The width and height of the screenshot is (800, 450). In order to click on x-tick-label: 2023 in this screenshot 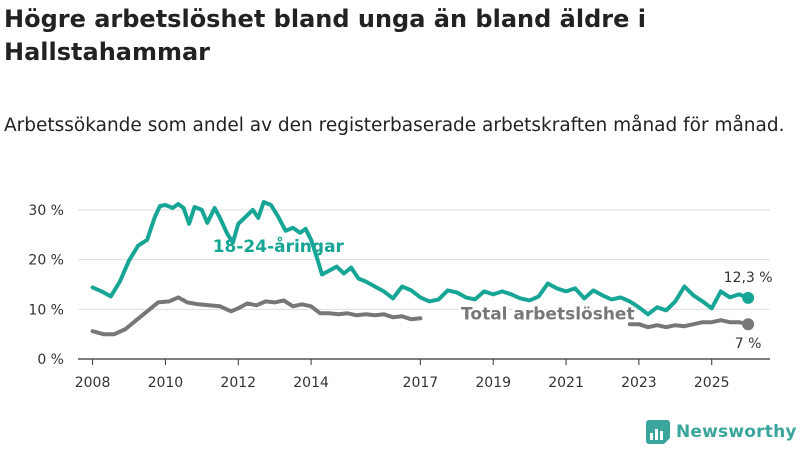, I will do `click(639, 383)`.